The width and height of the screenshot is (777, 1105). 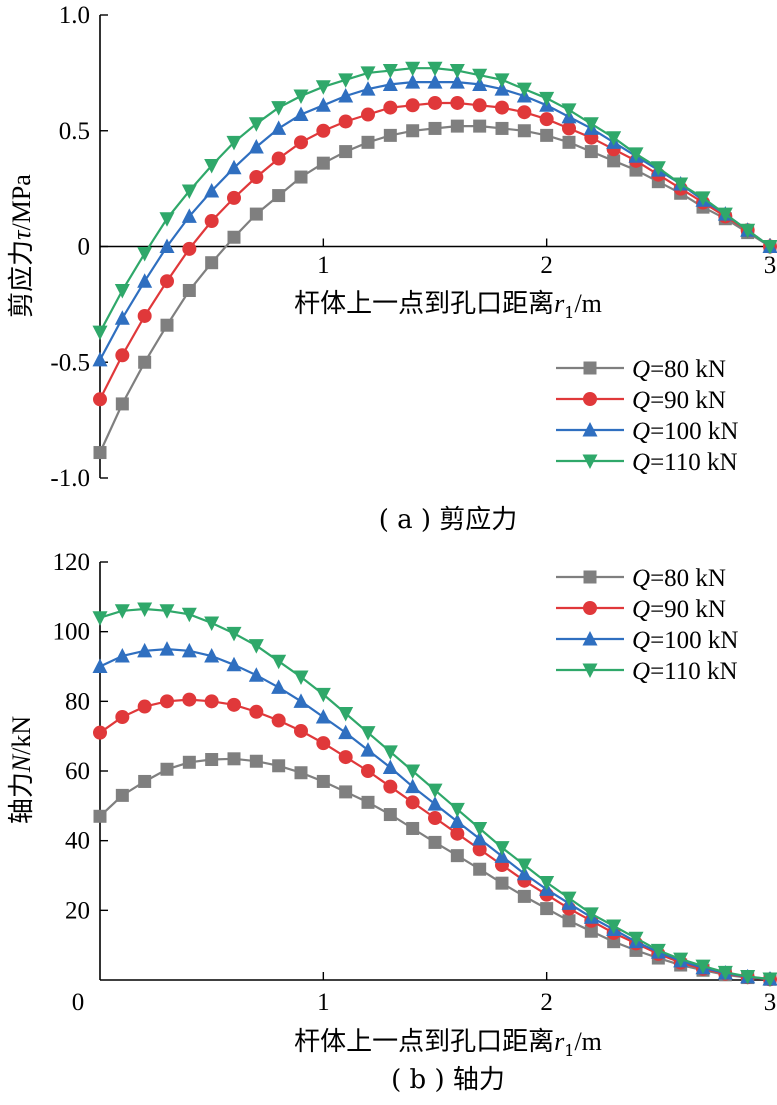 What do you see at coordinates (685, 462) in the screenshot?
I see `legend-label: Q=110 kN` at bounding box center [685, 462].